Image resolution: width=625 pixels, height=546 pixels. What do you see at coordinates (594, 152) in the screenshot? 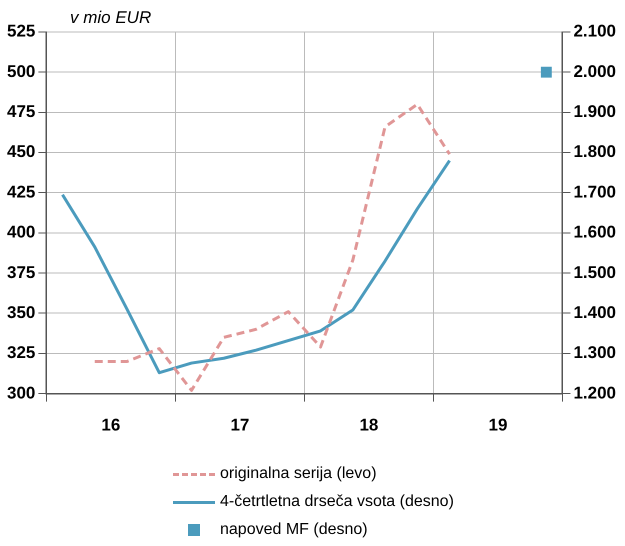
I see `y2-tick-label: 1.800` at bounding box center [594, 152].